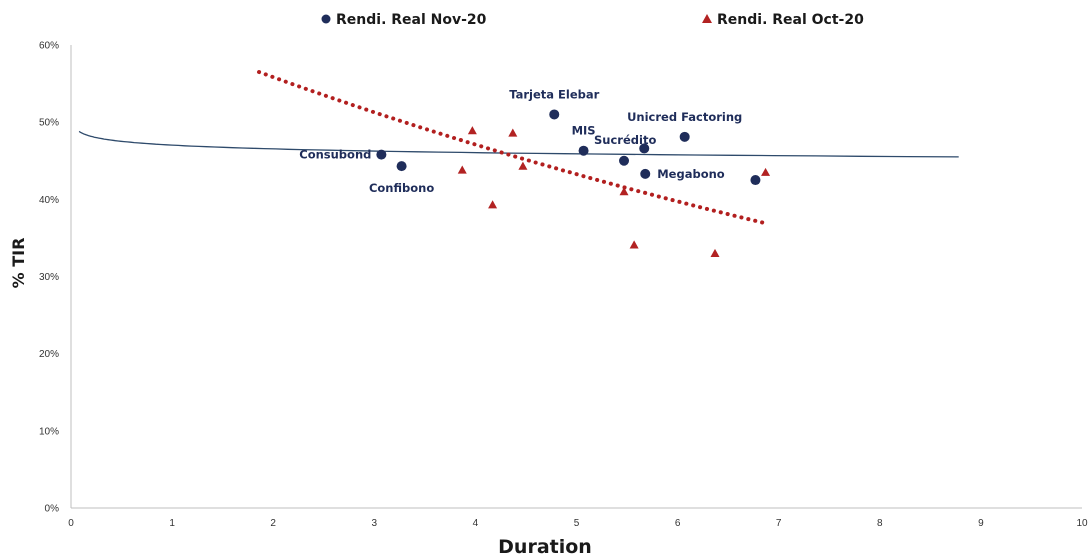 The width and height of the screenshot is (1092, 560). Describe the element at coordinates (779, 523) in the screenshot. I see `x-tick-label: 7` at that location.